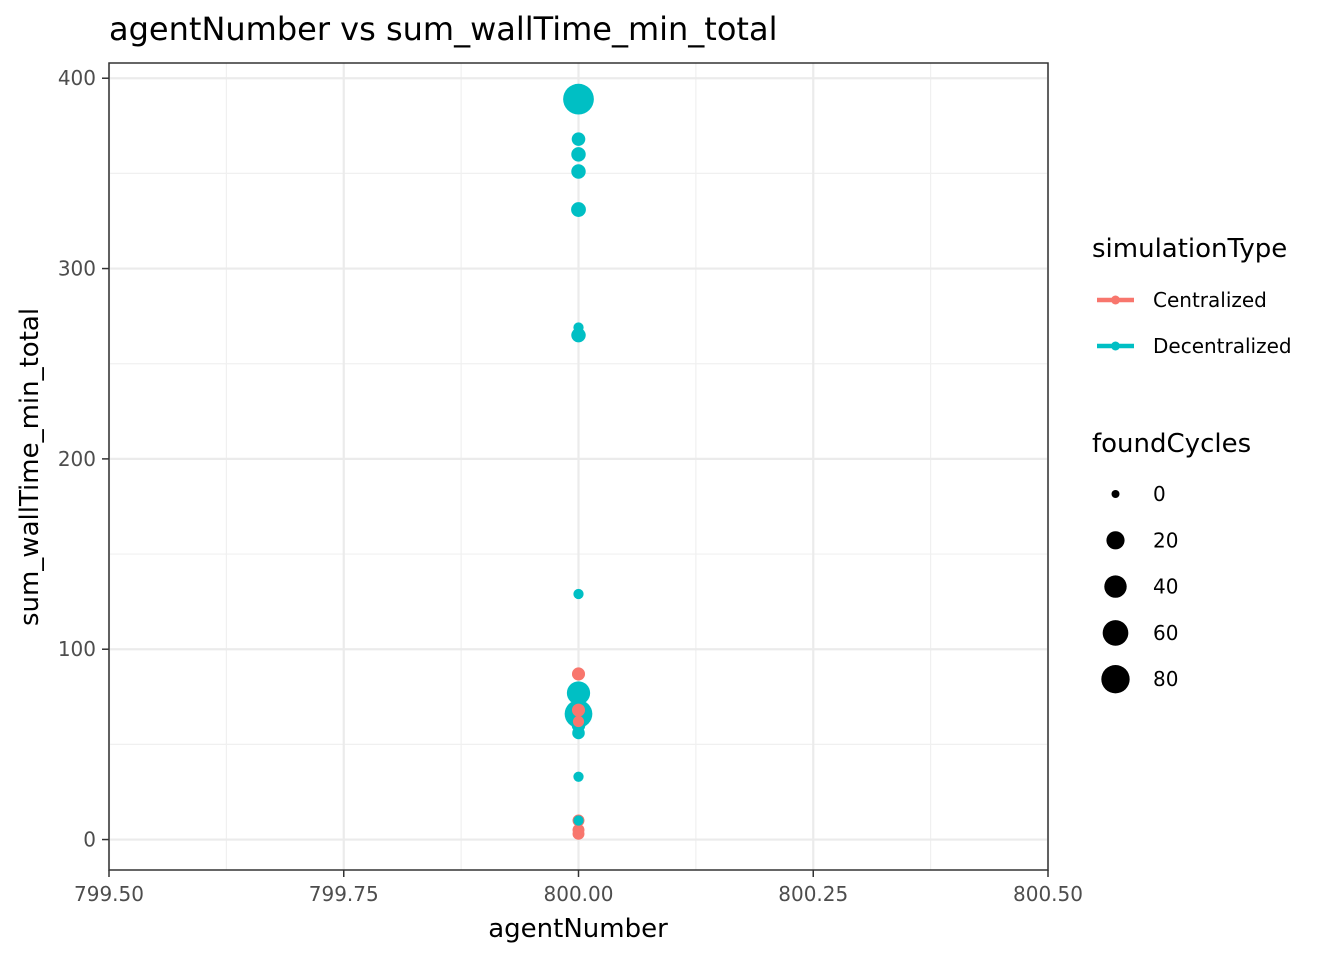 This screenshot has width=1344, height=960. Describe the element at coordinates (1165, 633) in the screenshot. I see `size-legend-label: 60` at that location.